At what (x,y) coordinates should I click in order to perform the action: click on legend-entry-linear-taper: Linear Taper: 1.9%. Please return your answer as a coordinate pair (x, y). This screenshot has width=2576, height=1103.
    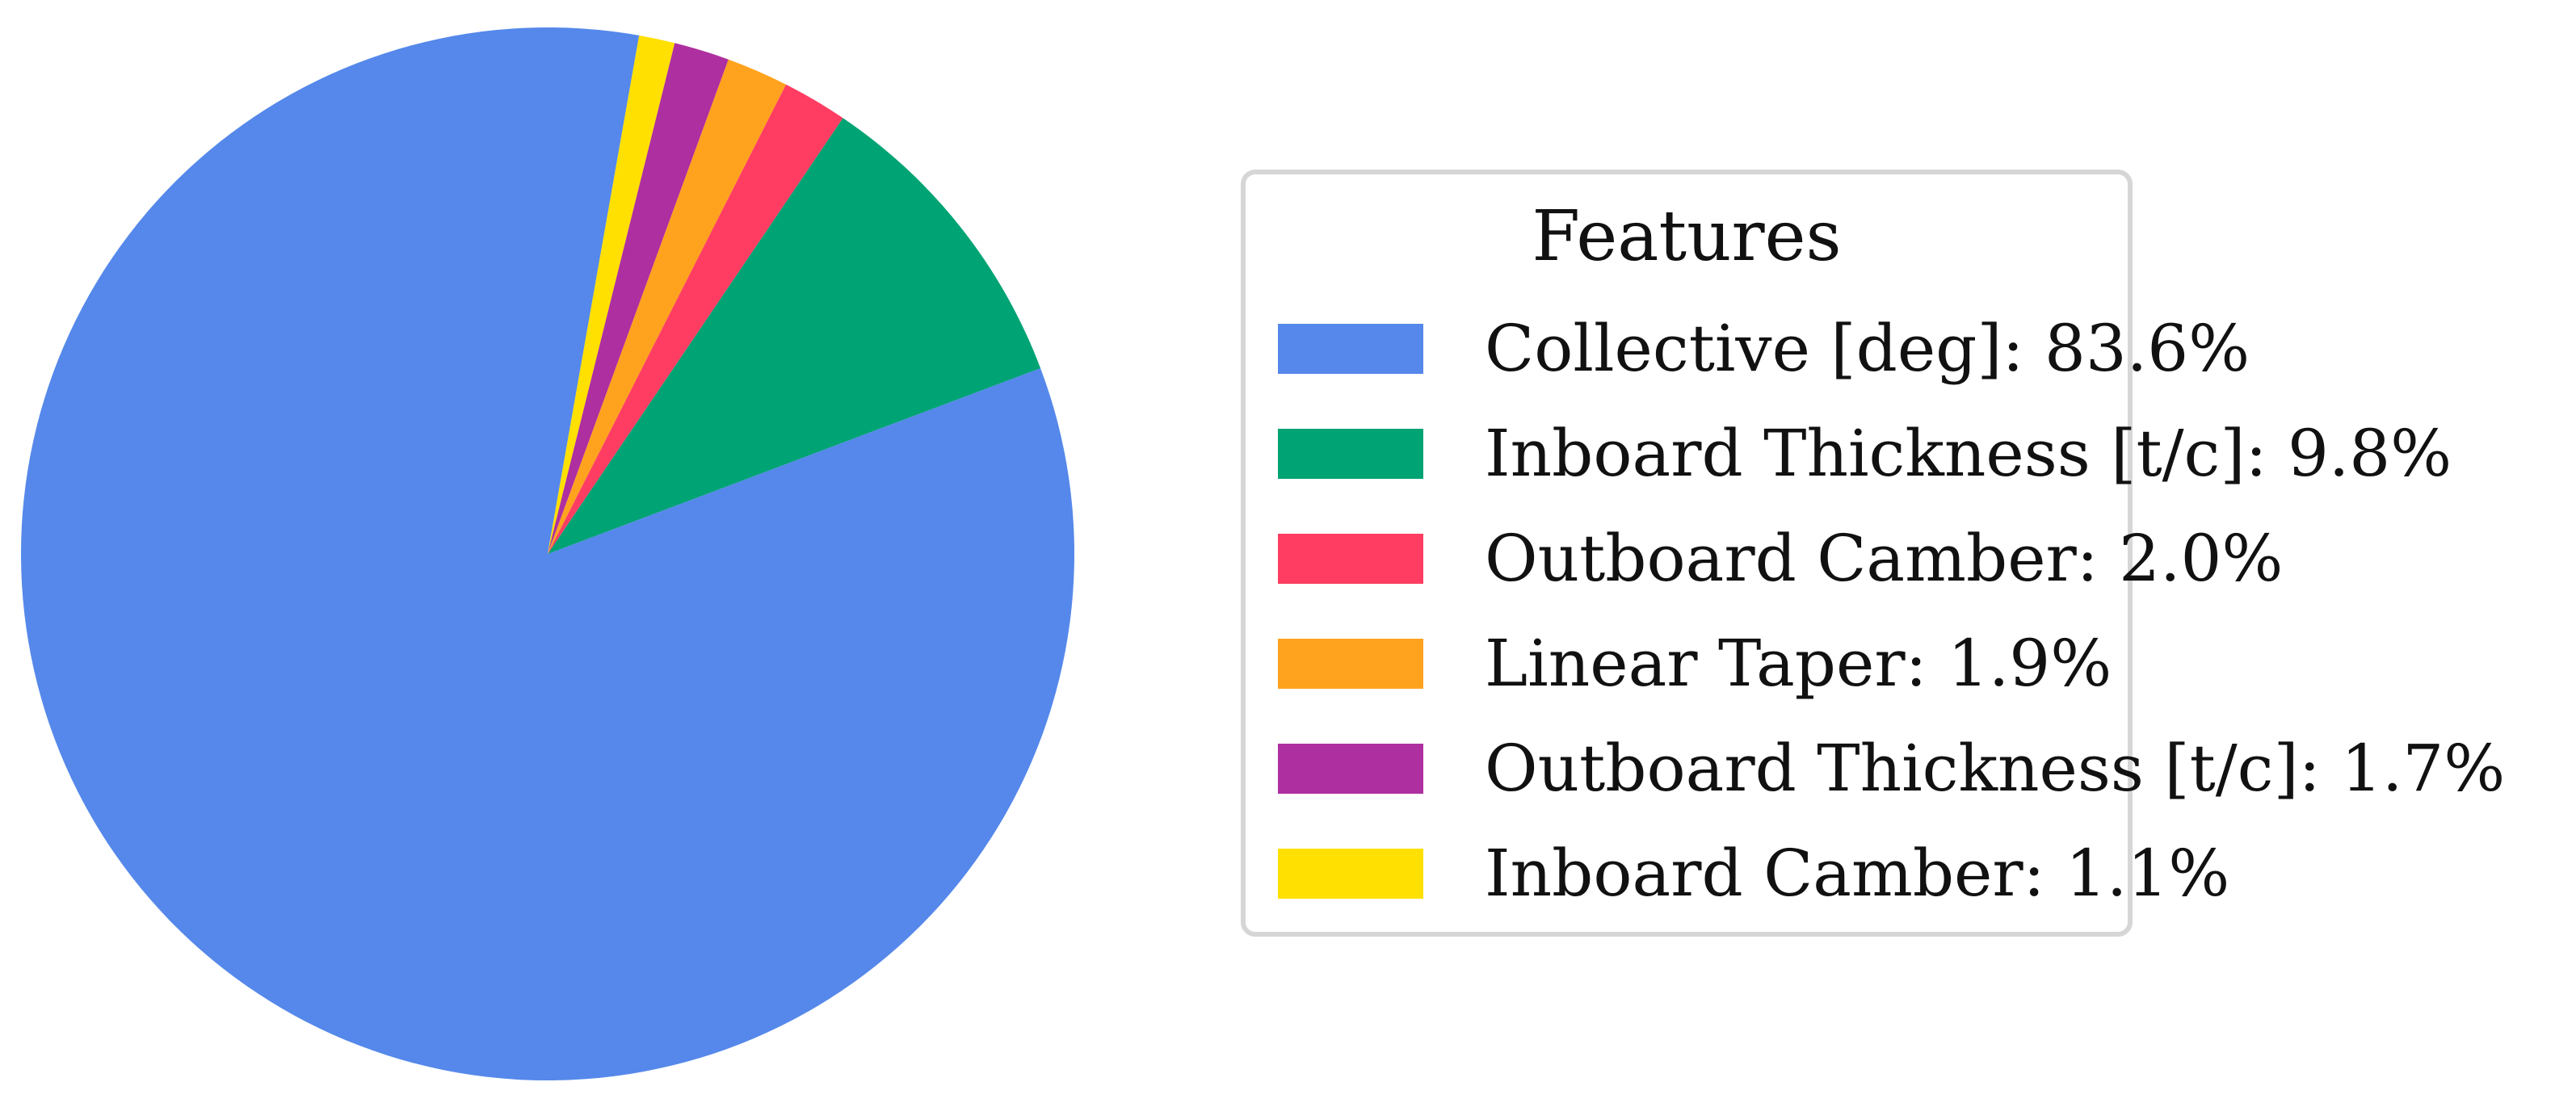
    Looking at the image, I should click on (1695, 664).